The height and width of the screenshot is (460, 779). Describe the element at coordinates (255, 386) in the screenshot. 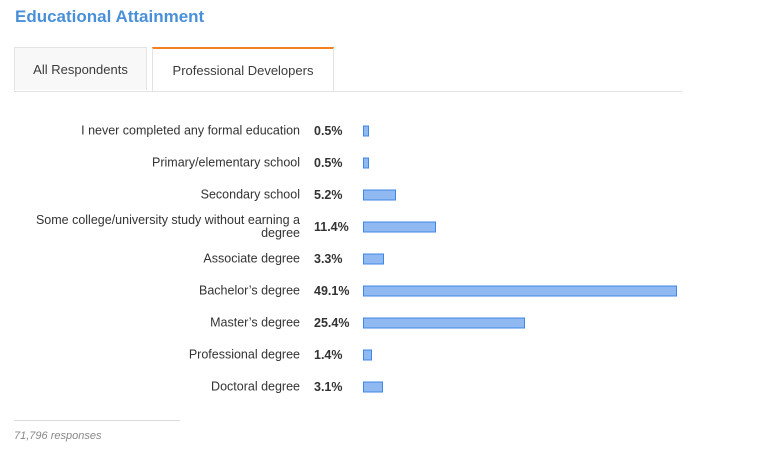

I see `category-label: Doctoral degree` at that location.